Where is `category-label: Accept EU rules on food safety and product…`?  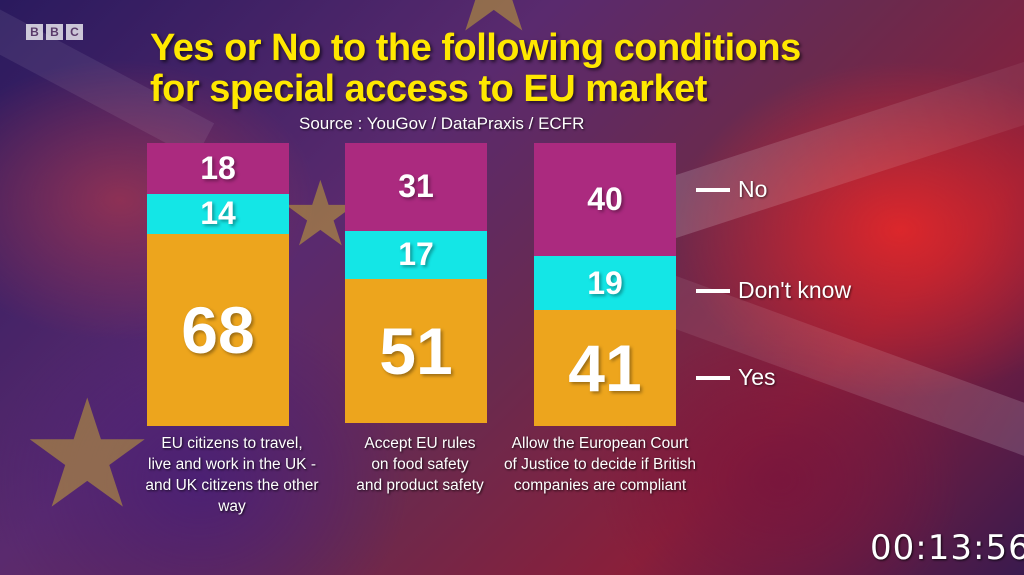 category-label: Accept EU rules on food safety and product… is located at coordinates (420, 464).